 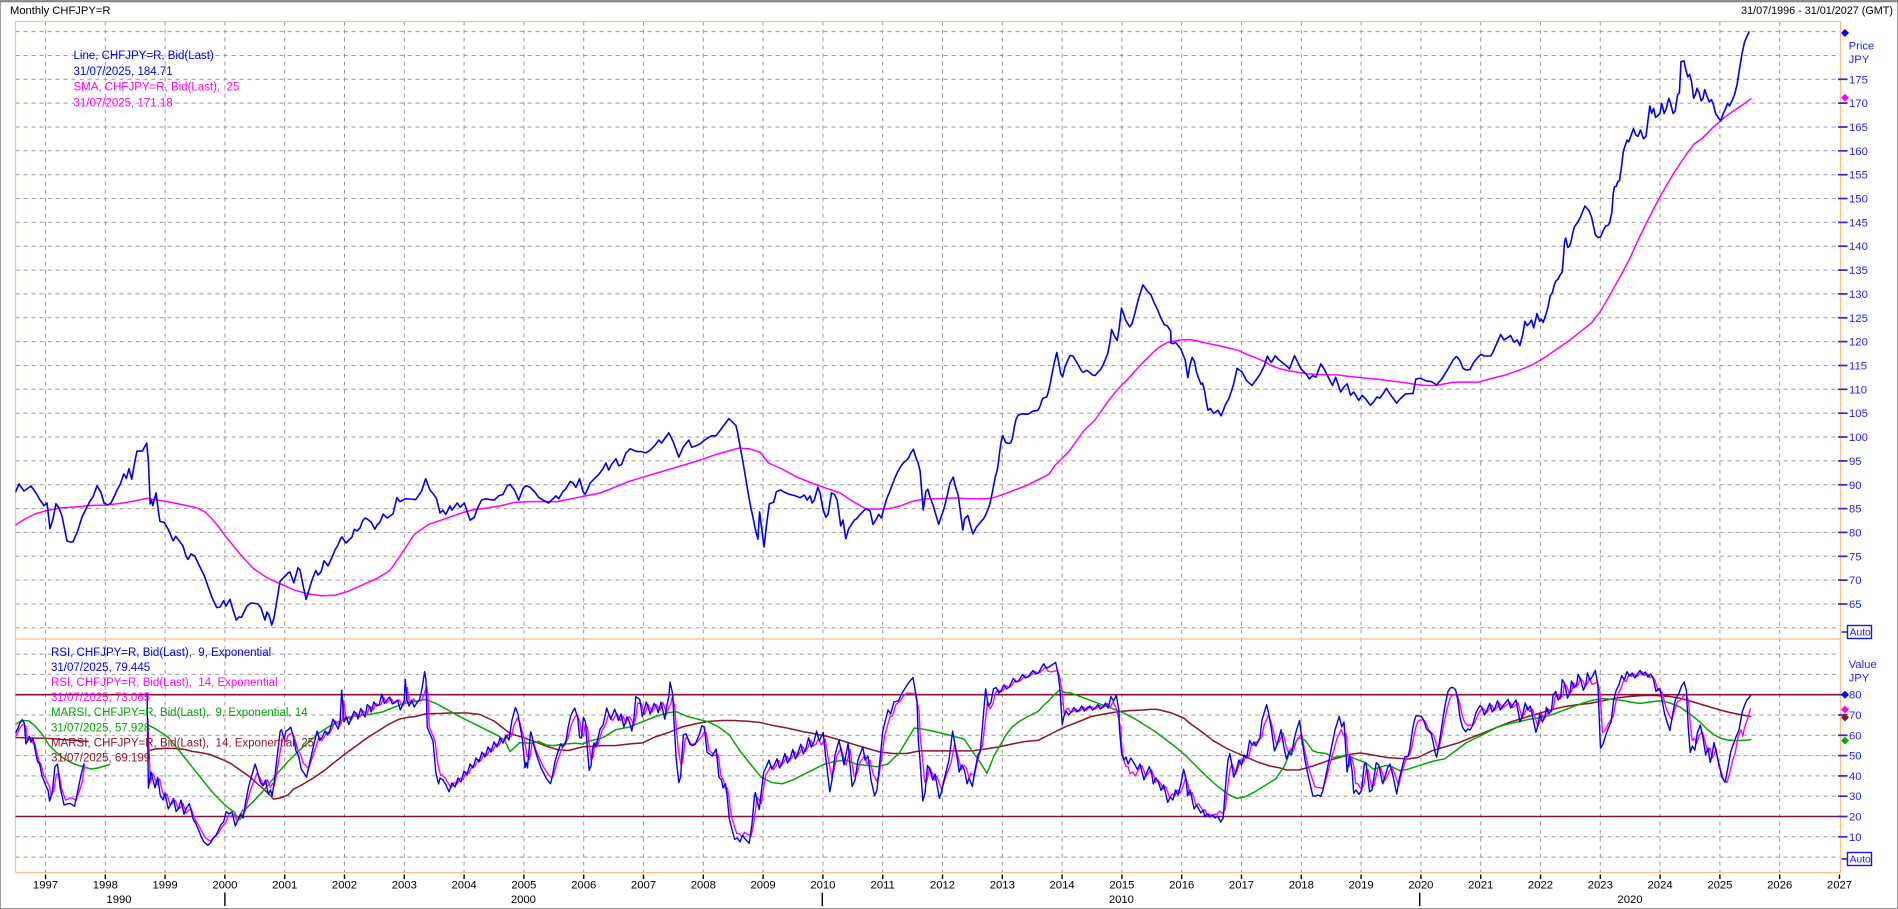 I want to click on svg-text: 2003, so click(x=404, y=886).